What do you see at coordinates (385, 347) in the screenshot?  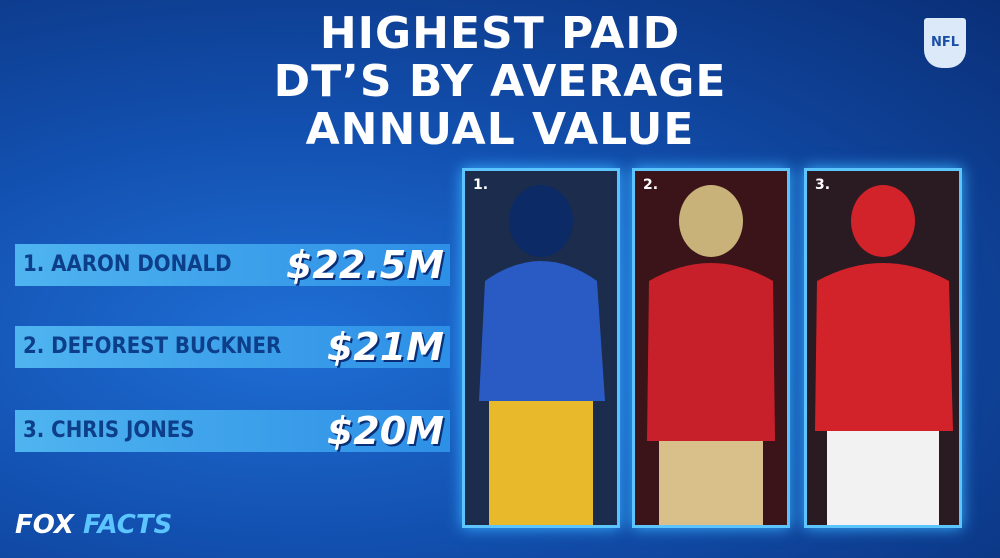 I see `salary: $21M` at bounding box center [385, 347].